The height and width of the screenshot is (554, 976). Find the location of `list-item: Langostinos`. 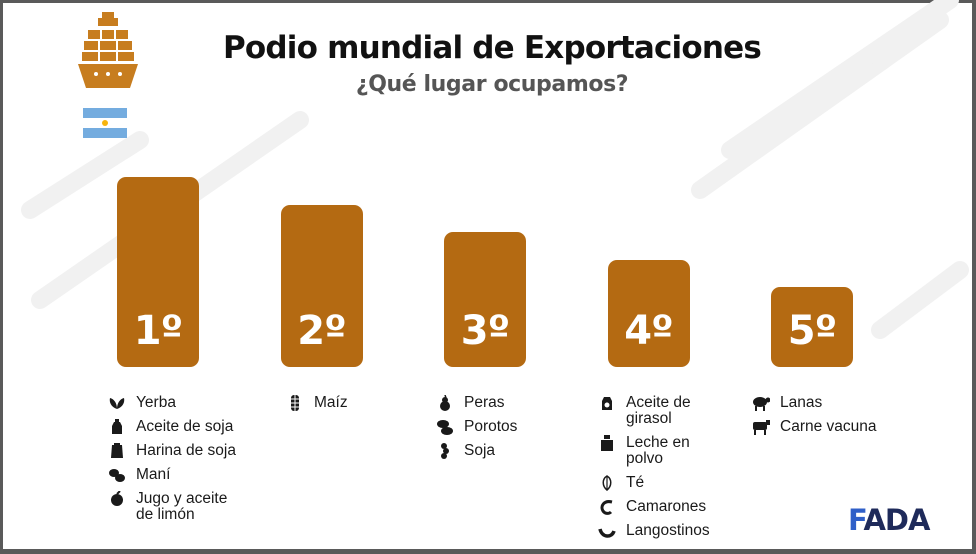

list-item: Langostinos is located at coordinates (654, 531).